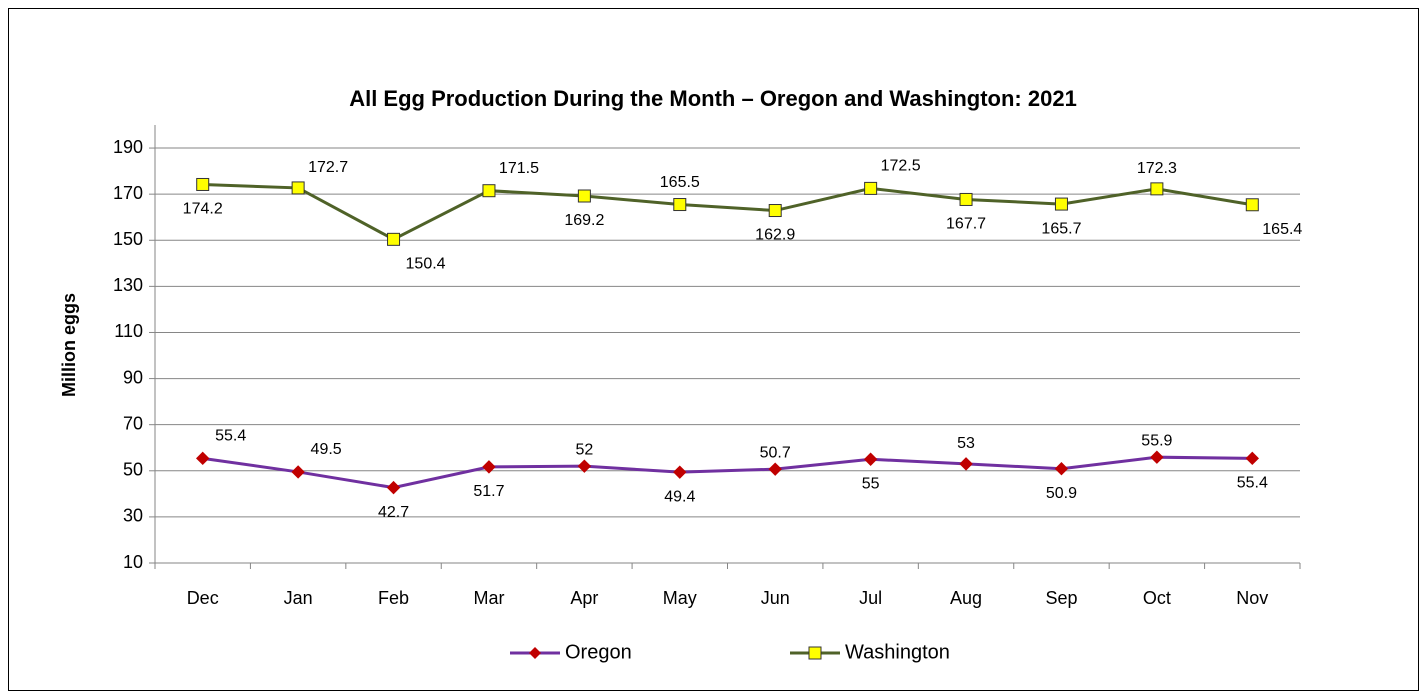  Describe the element at coordinates (966, 224) in the screenshot. I see `data-label: 167.7` at that location.